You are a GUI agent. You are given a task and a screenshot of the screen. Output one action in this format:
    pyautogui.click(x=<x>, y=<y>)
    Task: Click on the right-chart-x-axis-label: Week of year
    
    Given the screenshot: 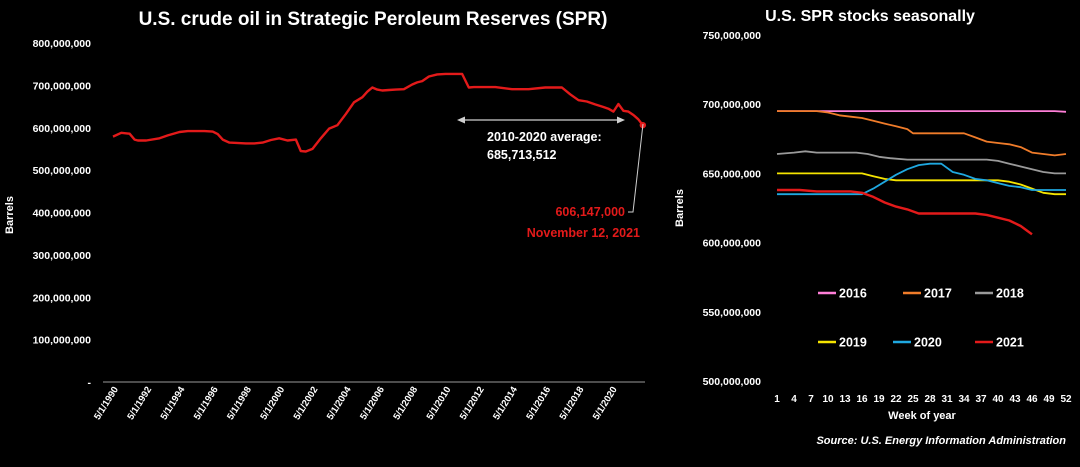 What is the action you would take?
    pyautogui.click(x=922, y=416)
    